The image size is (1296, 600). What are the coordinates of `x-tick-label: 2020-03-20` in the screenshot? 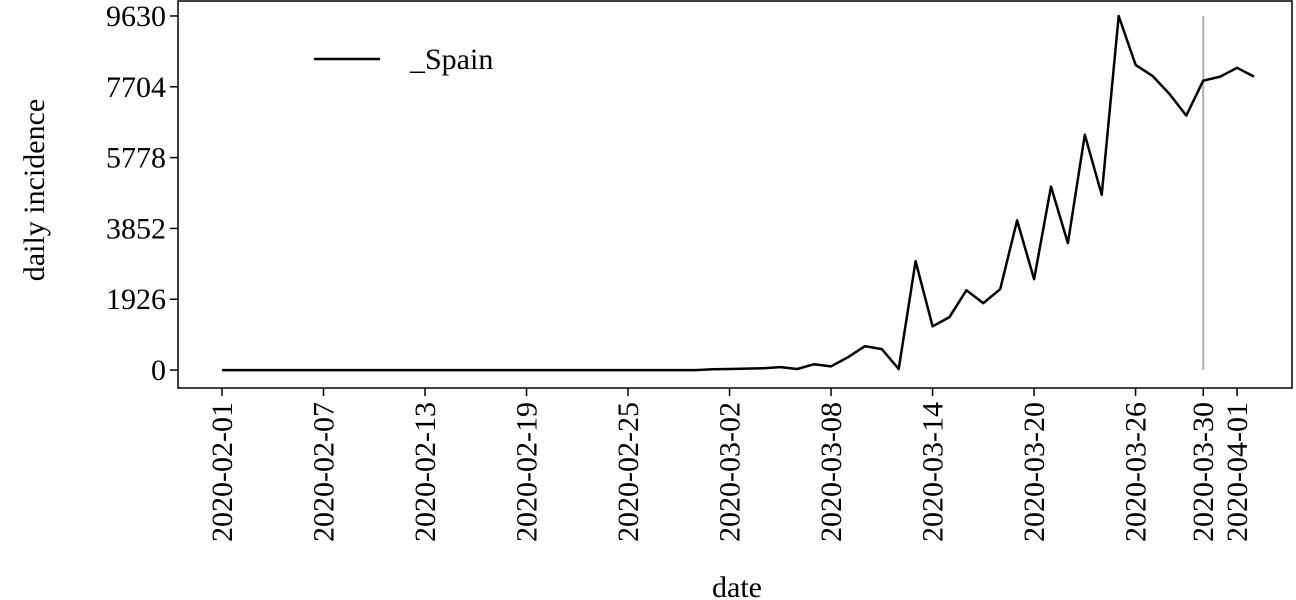 It's located at (1034, 472).